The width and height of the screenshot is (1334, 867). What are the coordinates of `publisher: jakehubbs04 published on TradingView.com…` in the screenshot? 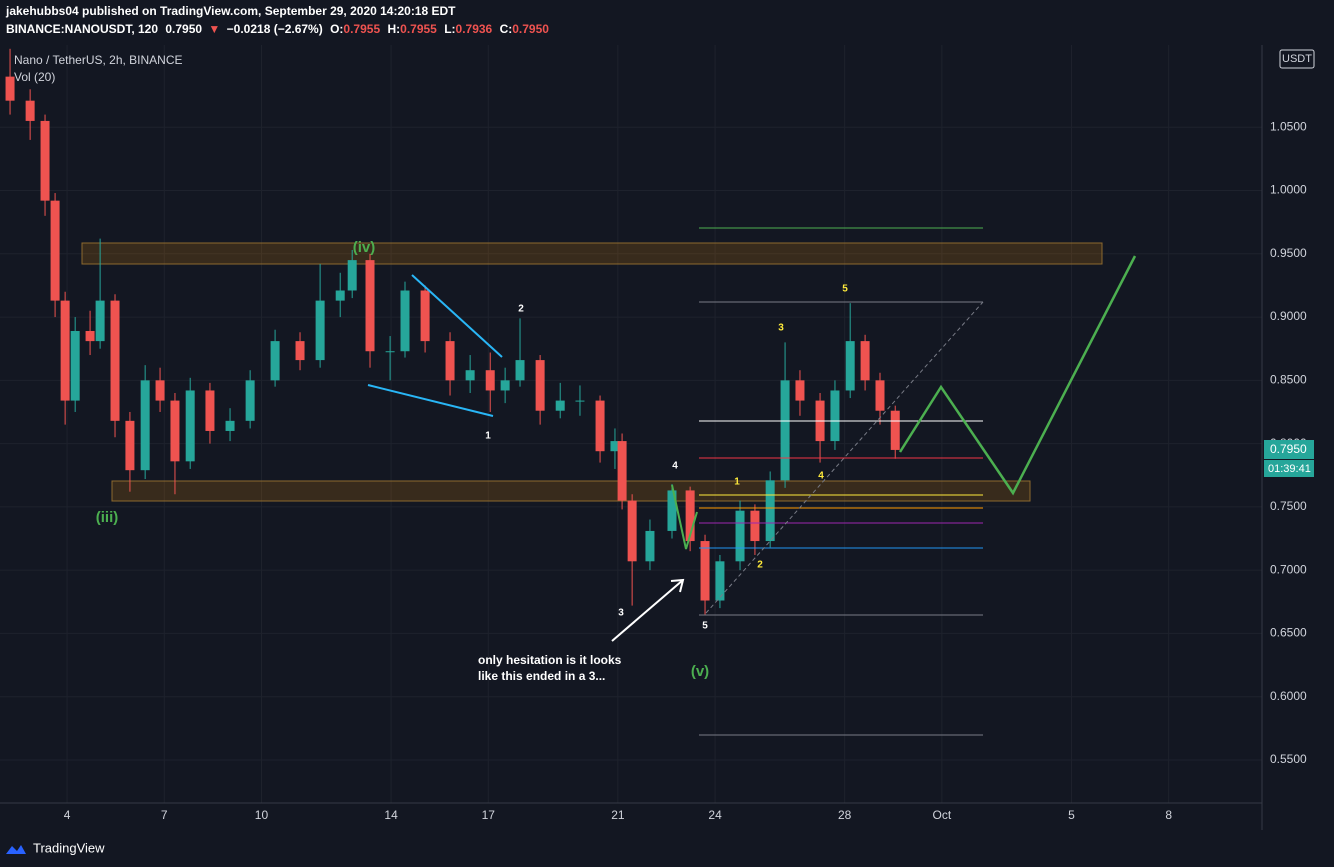 It's located at (230, 11).